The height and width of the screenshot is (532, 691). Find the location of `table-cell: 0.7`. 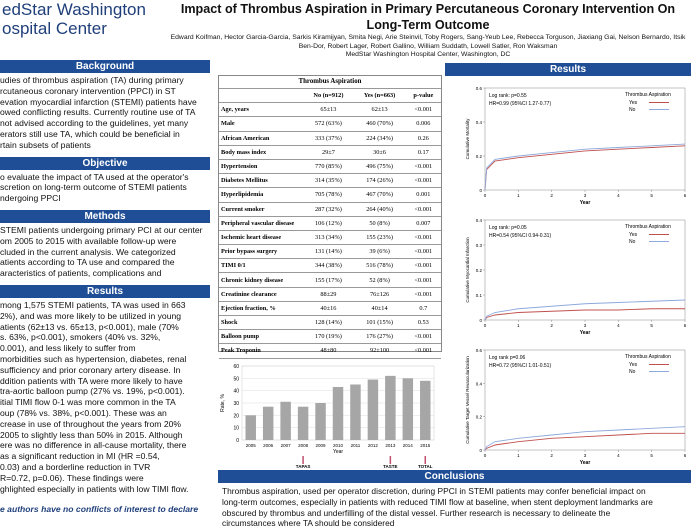

table-cell: 0.7 is located at coordinates (423, 309).